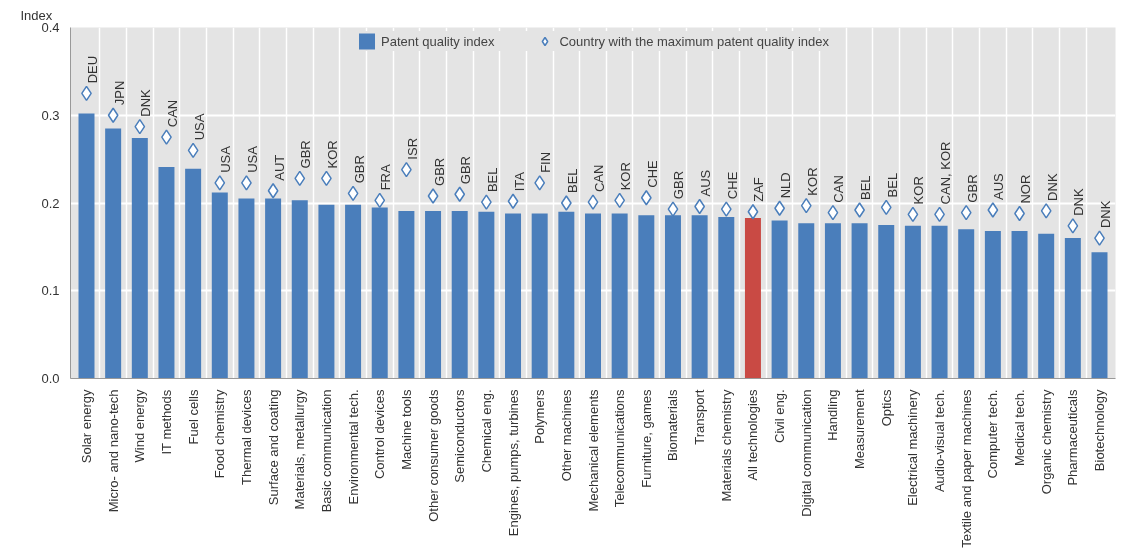 The height and width of the screenshot is (553, 1125). What do you see at coordinates (220, 434) in the screenshot?
I see `x-tick-label: Food chemistry` at bounding box center [220, 434].